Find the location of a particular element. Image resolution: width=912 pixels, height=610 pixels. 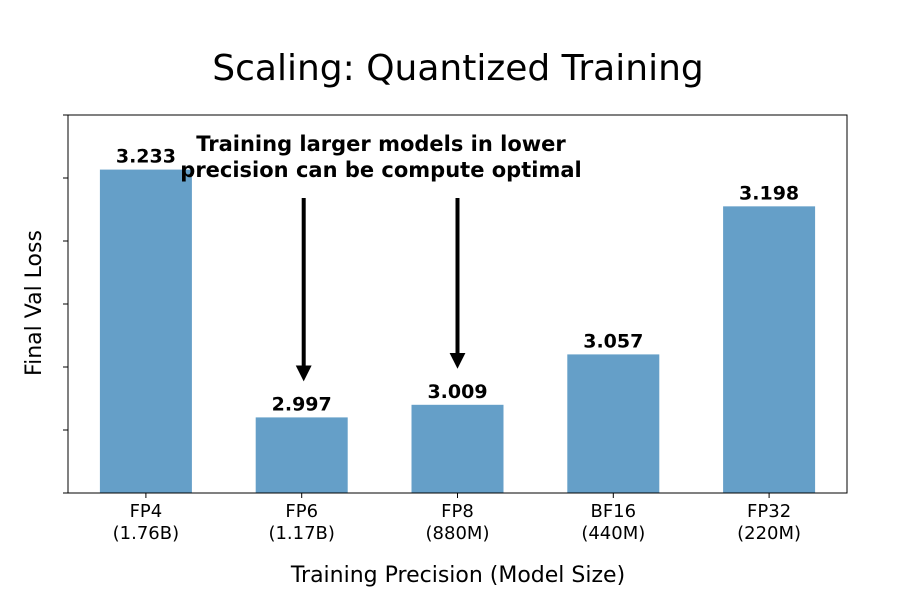

value-label-fp8: 3.009 is located at coordinates (457, 392).